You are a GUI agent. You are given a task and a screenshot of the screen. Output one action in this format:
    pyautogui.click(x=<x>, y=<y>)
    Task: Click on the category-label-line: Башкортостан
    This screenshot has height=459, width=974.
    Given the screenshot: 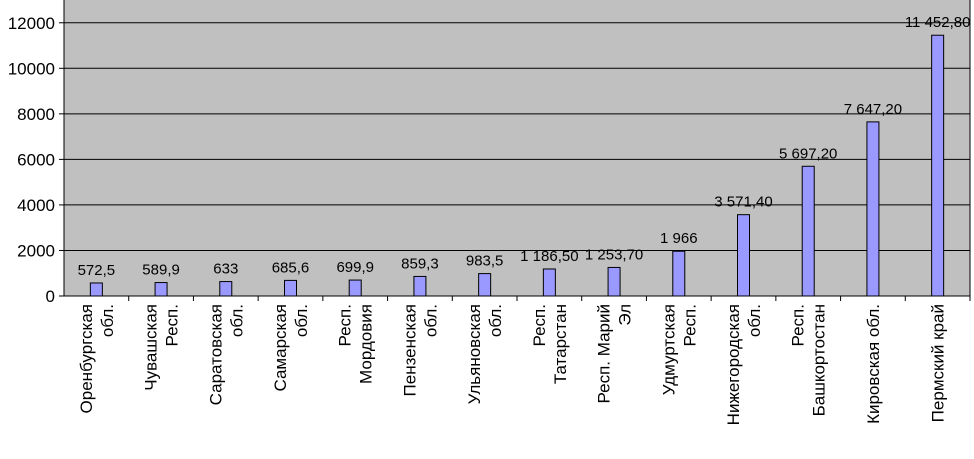 What is the action you would take?
    pyautogui.click(x=819, y=360)
    